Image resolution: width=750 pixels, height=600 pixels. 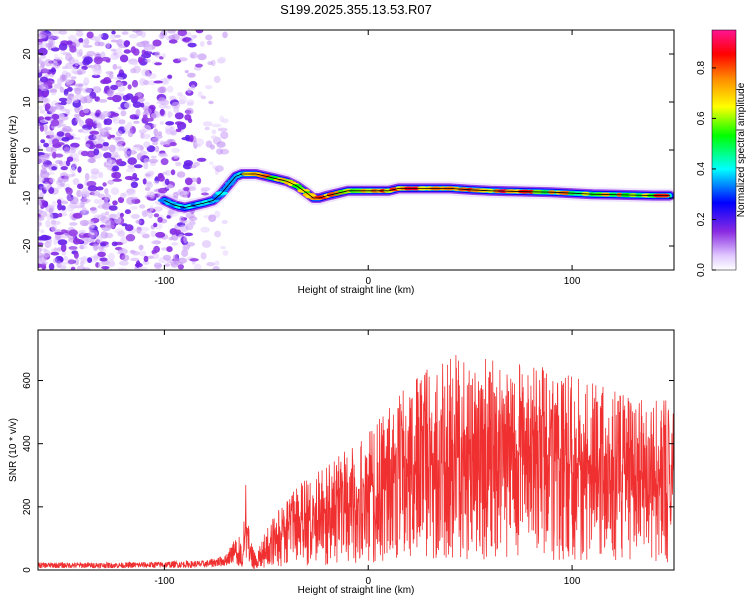 I want to click on y-tick-label: -10, so click(x=27, y=197).